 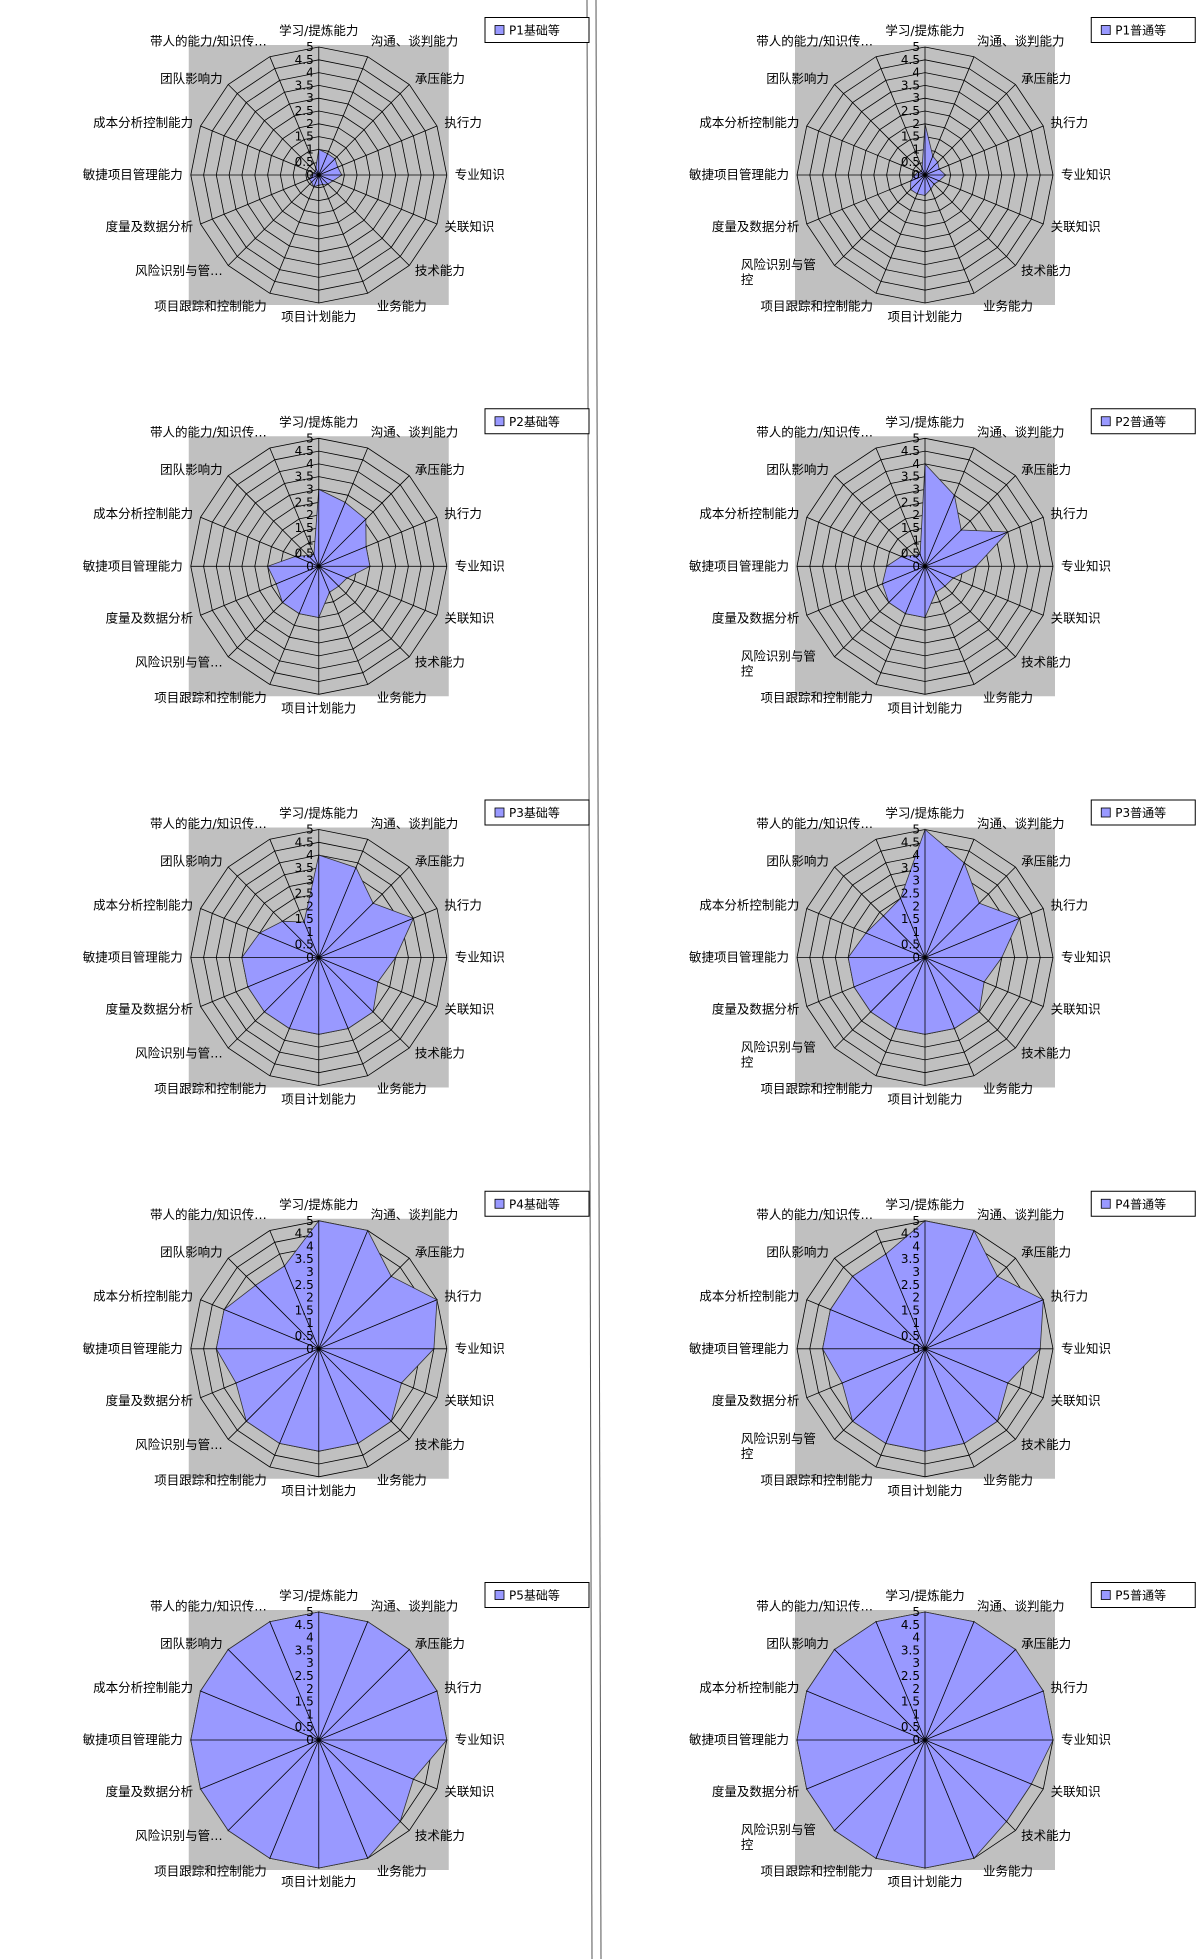 What do you see at coordinates (1076, 1400) in the screenshot?
I see `axis-label: 关联知识` at bounding box center [1076, 1400].